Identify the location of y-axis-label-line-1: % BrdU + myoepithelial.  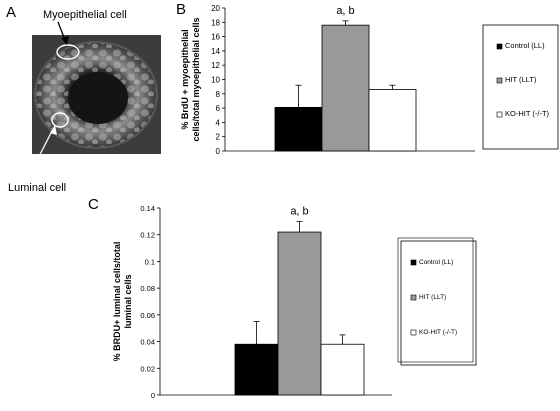
(185, 79).